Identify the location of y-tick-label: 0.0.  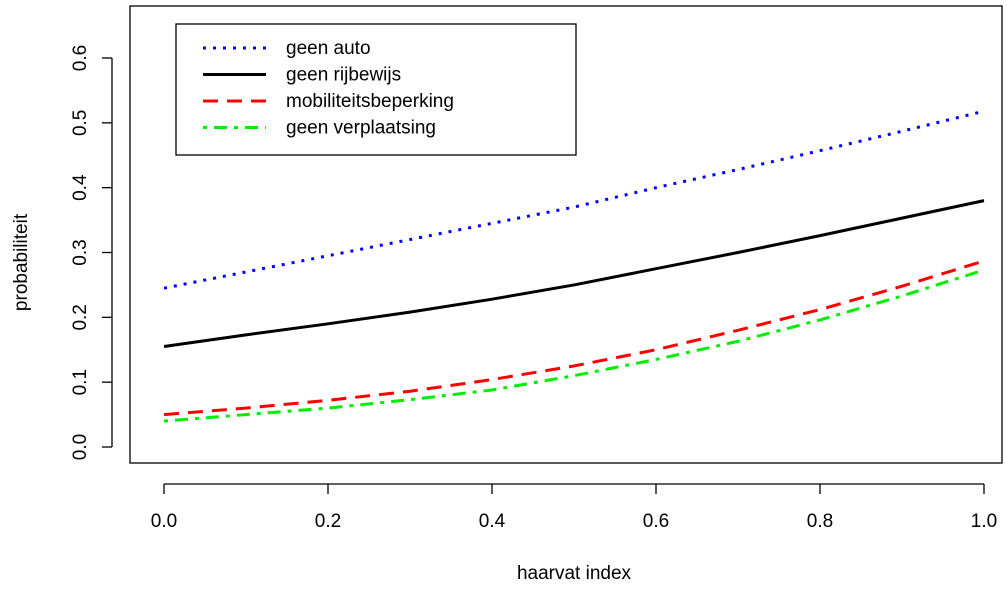
(80, 447).